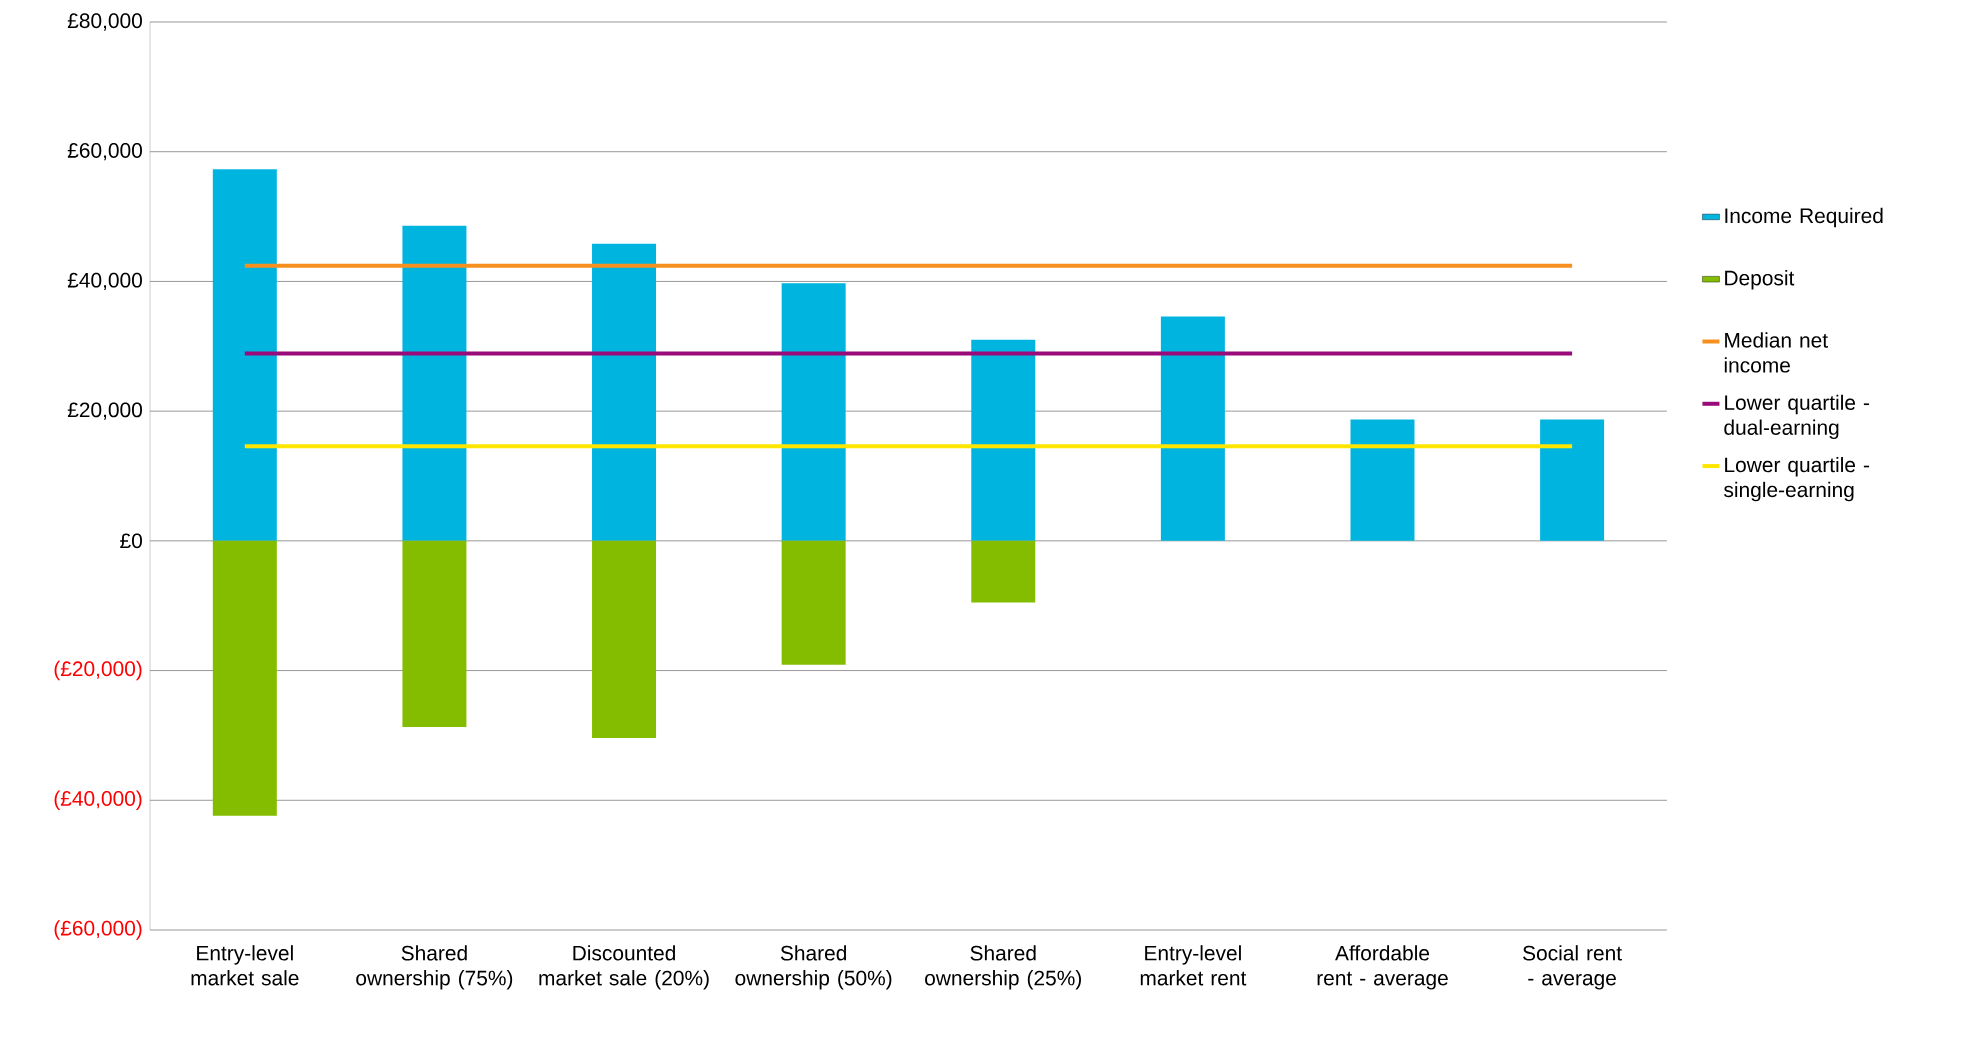  What do you see at coordinates (624, 967) in the screenshot?
I see `x-tick-label: Discounted market sale (20%)` at bounding box center [624, 967].